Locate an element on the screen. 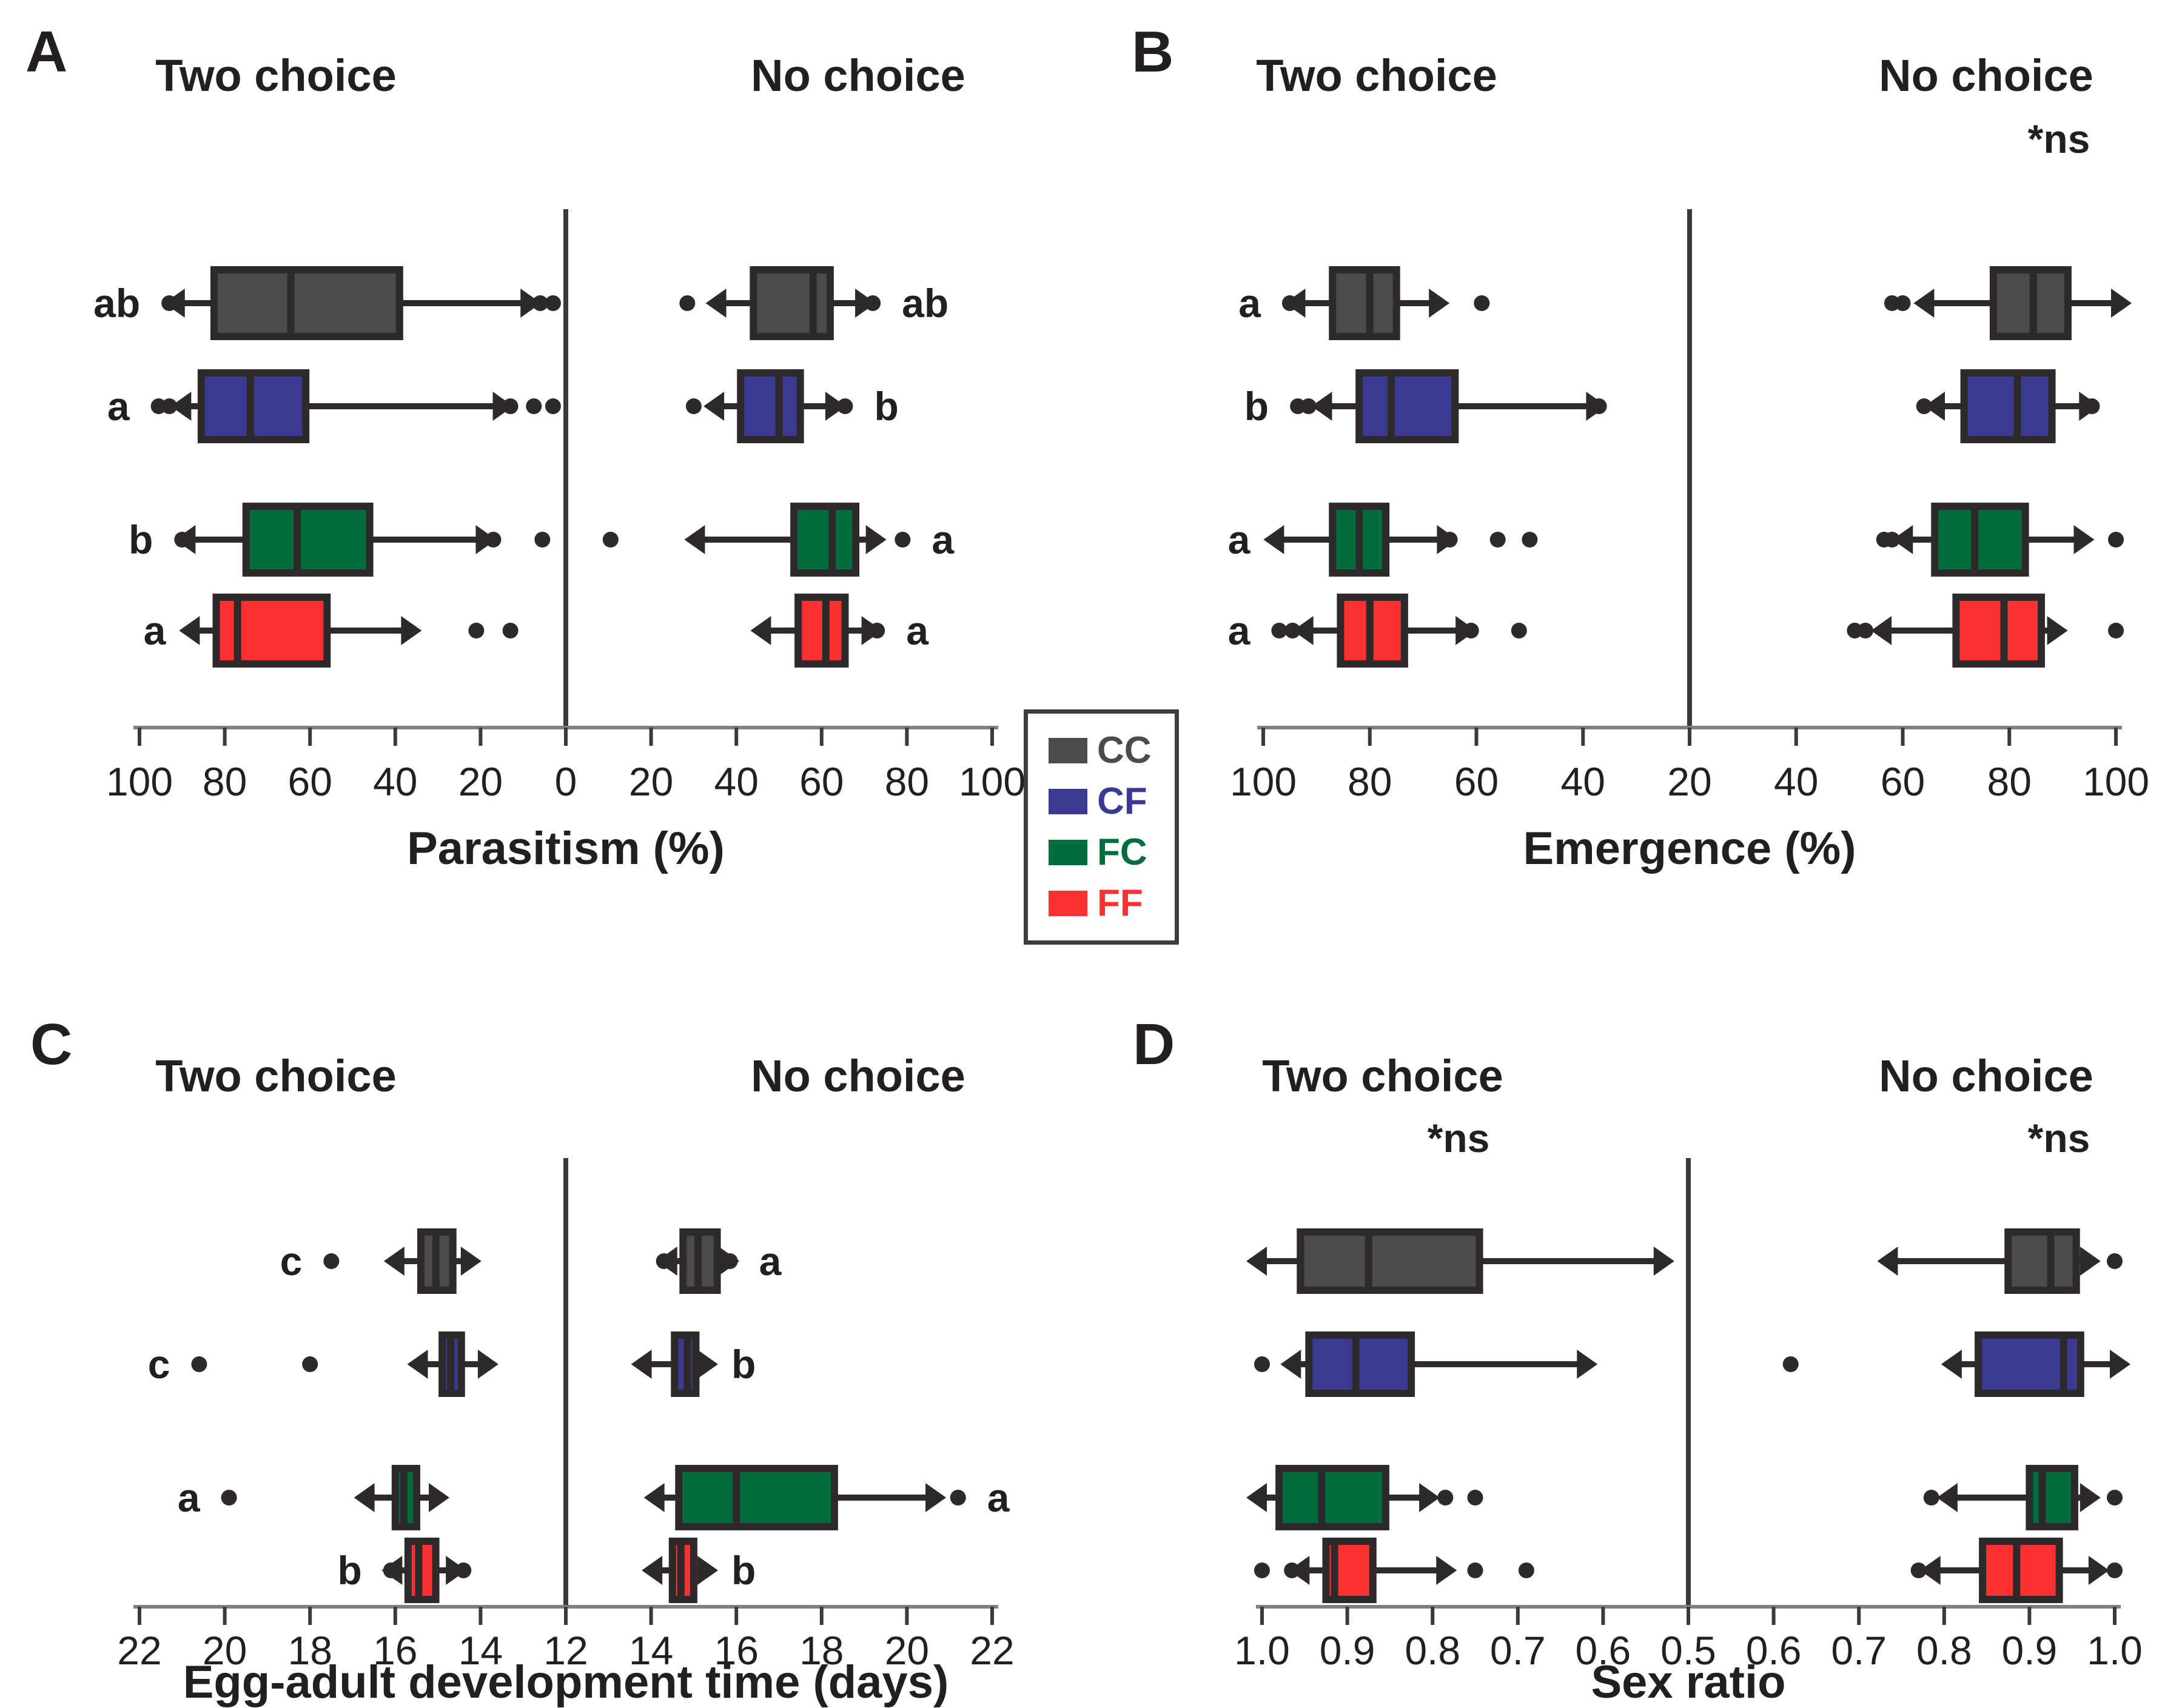 The height and width of the screenshot is (1708, 2162). boxplot-row-FC-right is located at coordinates (2023, 1498).